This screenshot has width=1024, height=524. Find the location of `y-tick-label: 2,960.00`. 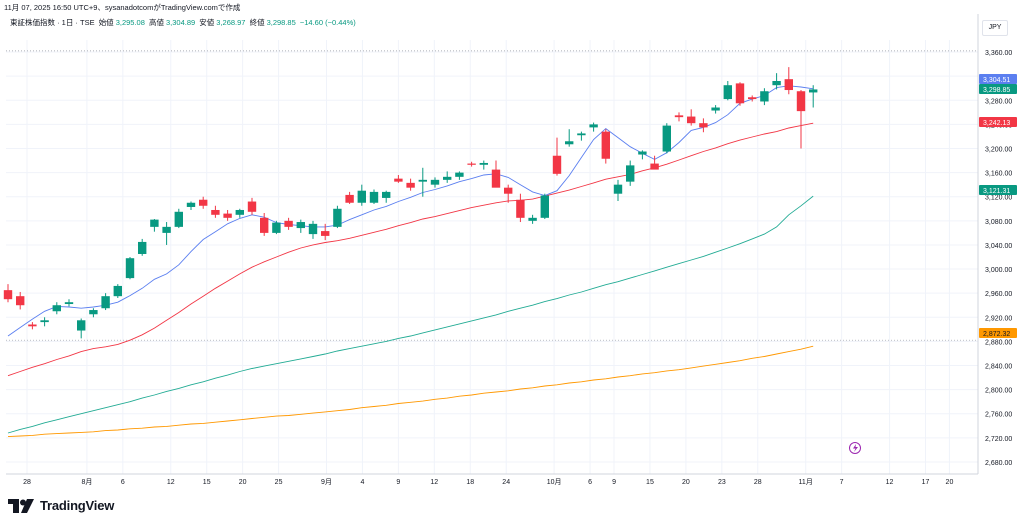

y-tick-label: 2,960.00 is located at coordinates (998, 294).